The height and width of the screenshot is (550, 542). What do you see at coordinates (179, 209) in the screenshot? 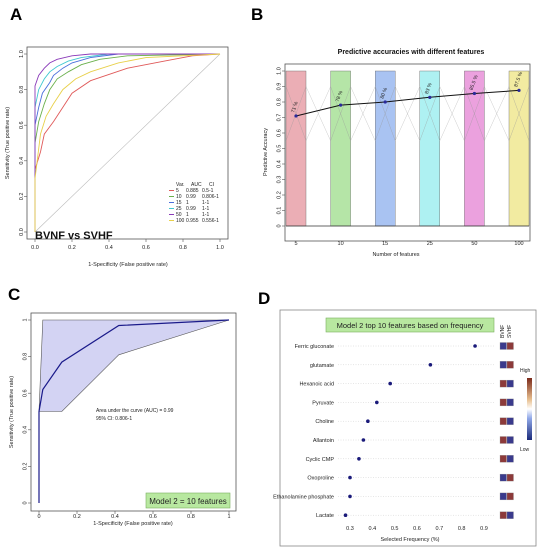
I see `panel-a-legend-var: 25` at bounding box center [179, 209].